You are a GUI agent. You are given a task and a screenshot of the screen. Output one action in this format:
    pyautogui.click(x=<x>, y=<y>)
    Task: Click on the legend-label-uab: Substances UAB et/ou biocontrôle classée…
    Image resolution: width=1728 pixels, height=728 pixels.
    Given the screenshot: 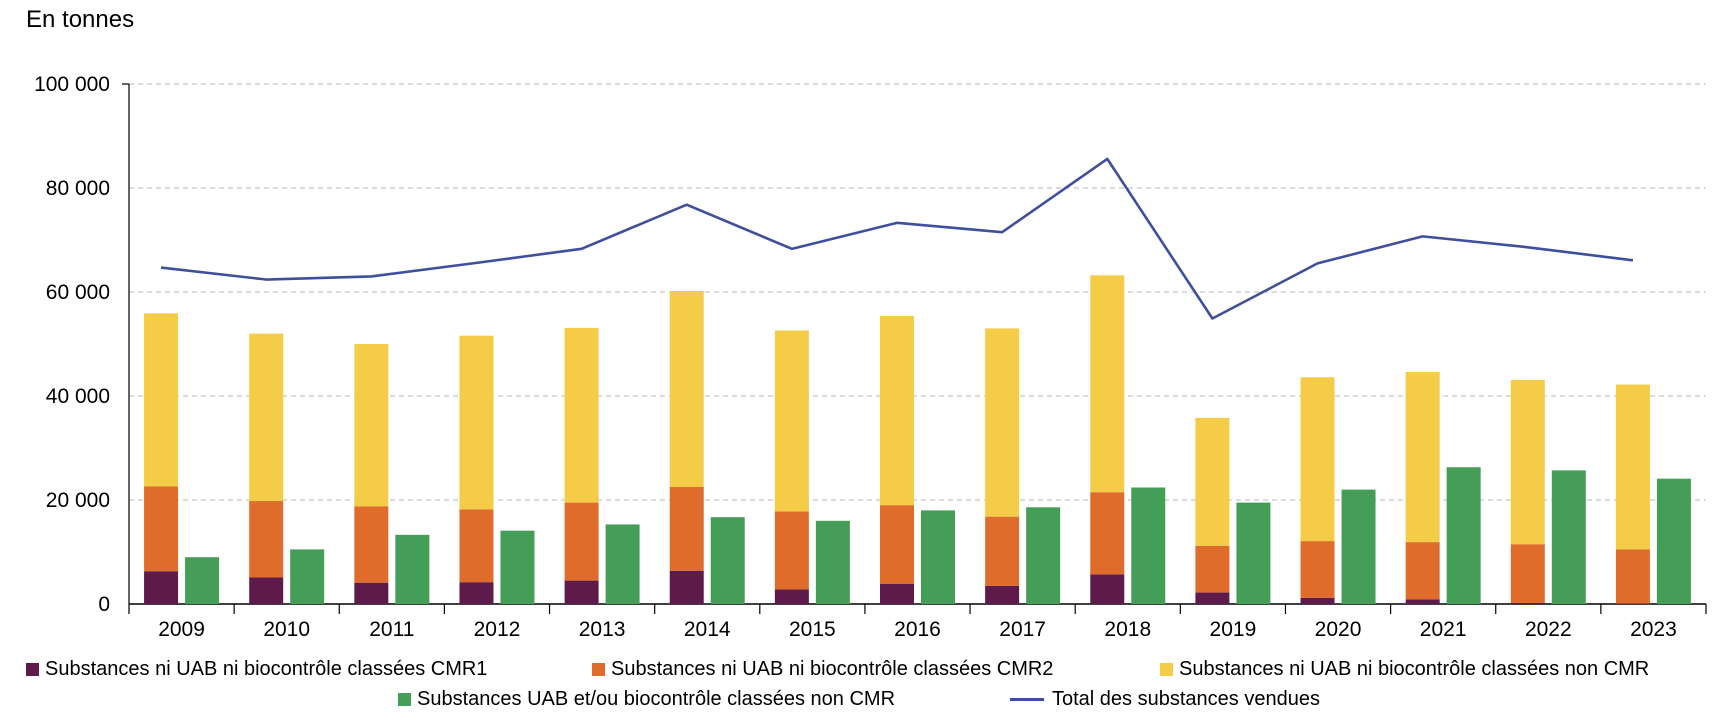 What is the action you would take?
    pyautogui.click(x=656, y=699)
    